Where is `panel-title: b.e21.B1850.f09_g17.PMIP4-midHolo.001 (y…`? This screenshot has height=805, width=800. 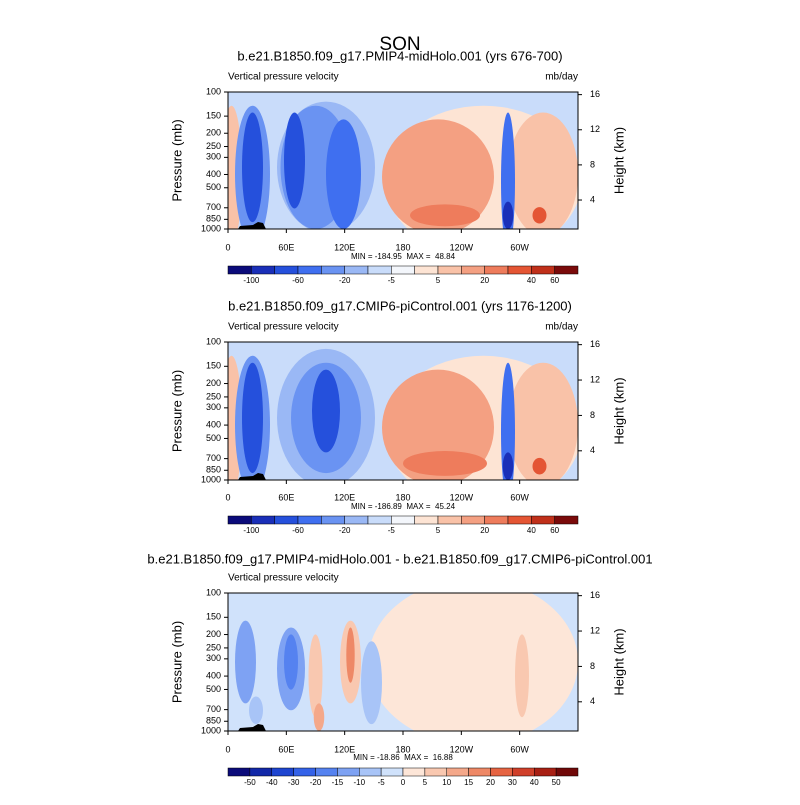 panel-title: b.e21.B1850.f09_g17.PMIP4-midHolo.001 (y… is located at coordinates (399, 55).